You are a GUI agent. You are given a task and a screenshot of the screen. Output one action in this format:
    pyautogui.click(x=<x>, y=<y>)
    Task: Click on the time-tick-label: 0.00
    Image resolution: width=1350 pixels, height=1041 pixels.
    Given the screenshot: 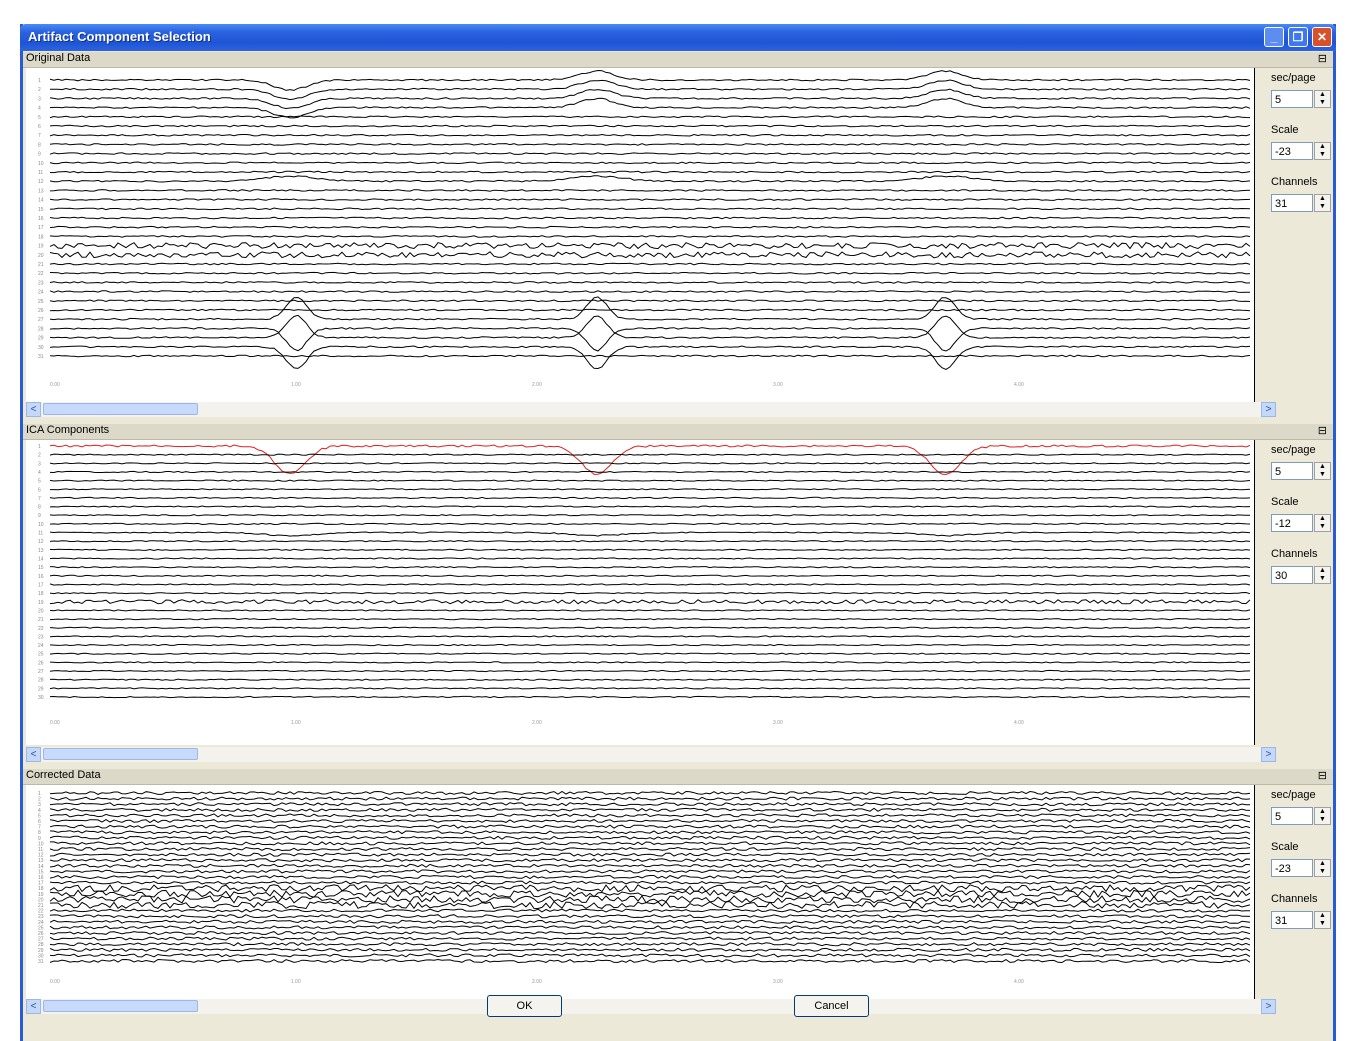 What is the action you would take?
    pyautogui.click(x=55, y=385)
    